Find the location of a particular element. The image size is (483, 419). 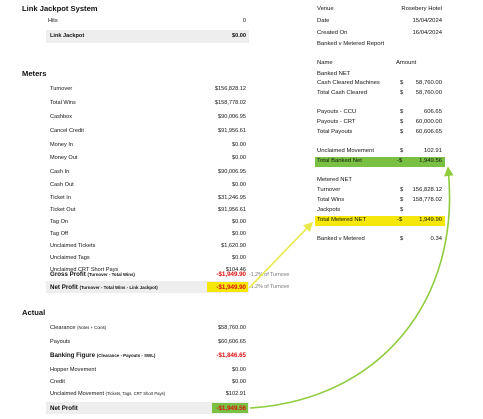

created-on-value: 16/04/2024 is located at coordinates (427, 33).